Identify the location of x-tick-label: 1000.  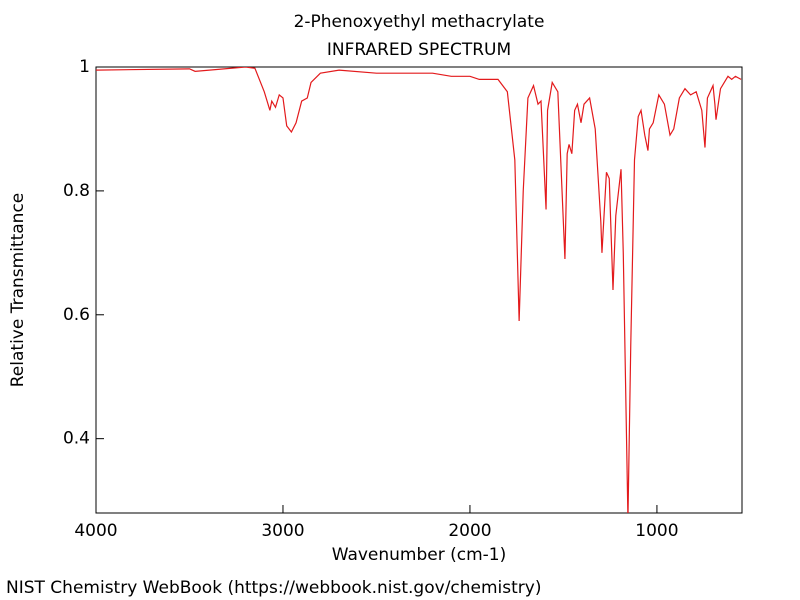
(656, 531).